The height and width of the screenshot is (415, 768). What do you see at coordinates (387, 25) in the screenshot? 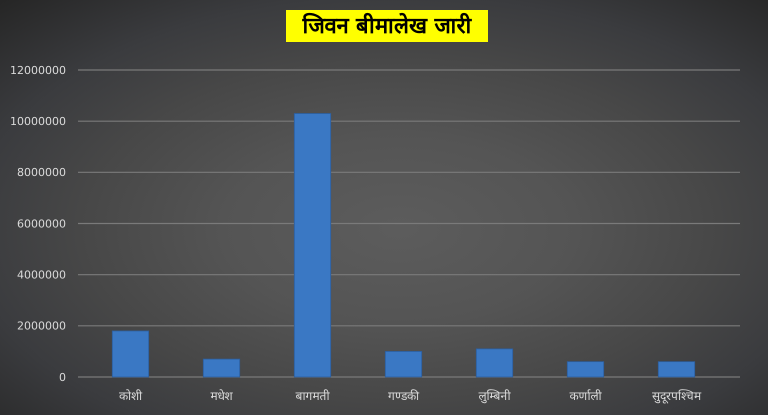
I see `chart-title: जिवन बीमालेख जारी` at bounding box center [387, 25].